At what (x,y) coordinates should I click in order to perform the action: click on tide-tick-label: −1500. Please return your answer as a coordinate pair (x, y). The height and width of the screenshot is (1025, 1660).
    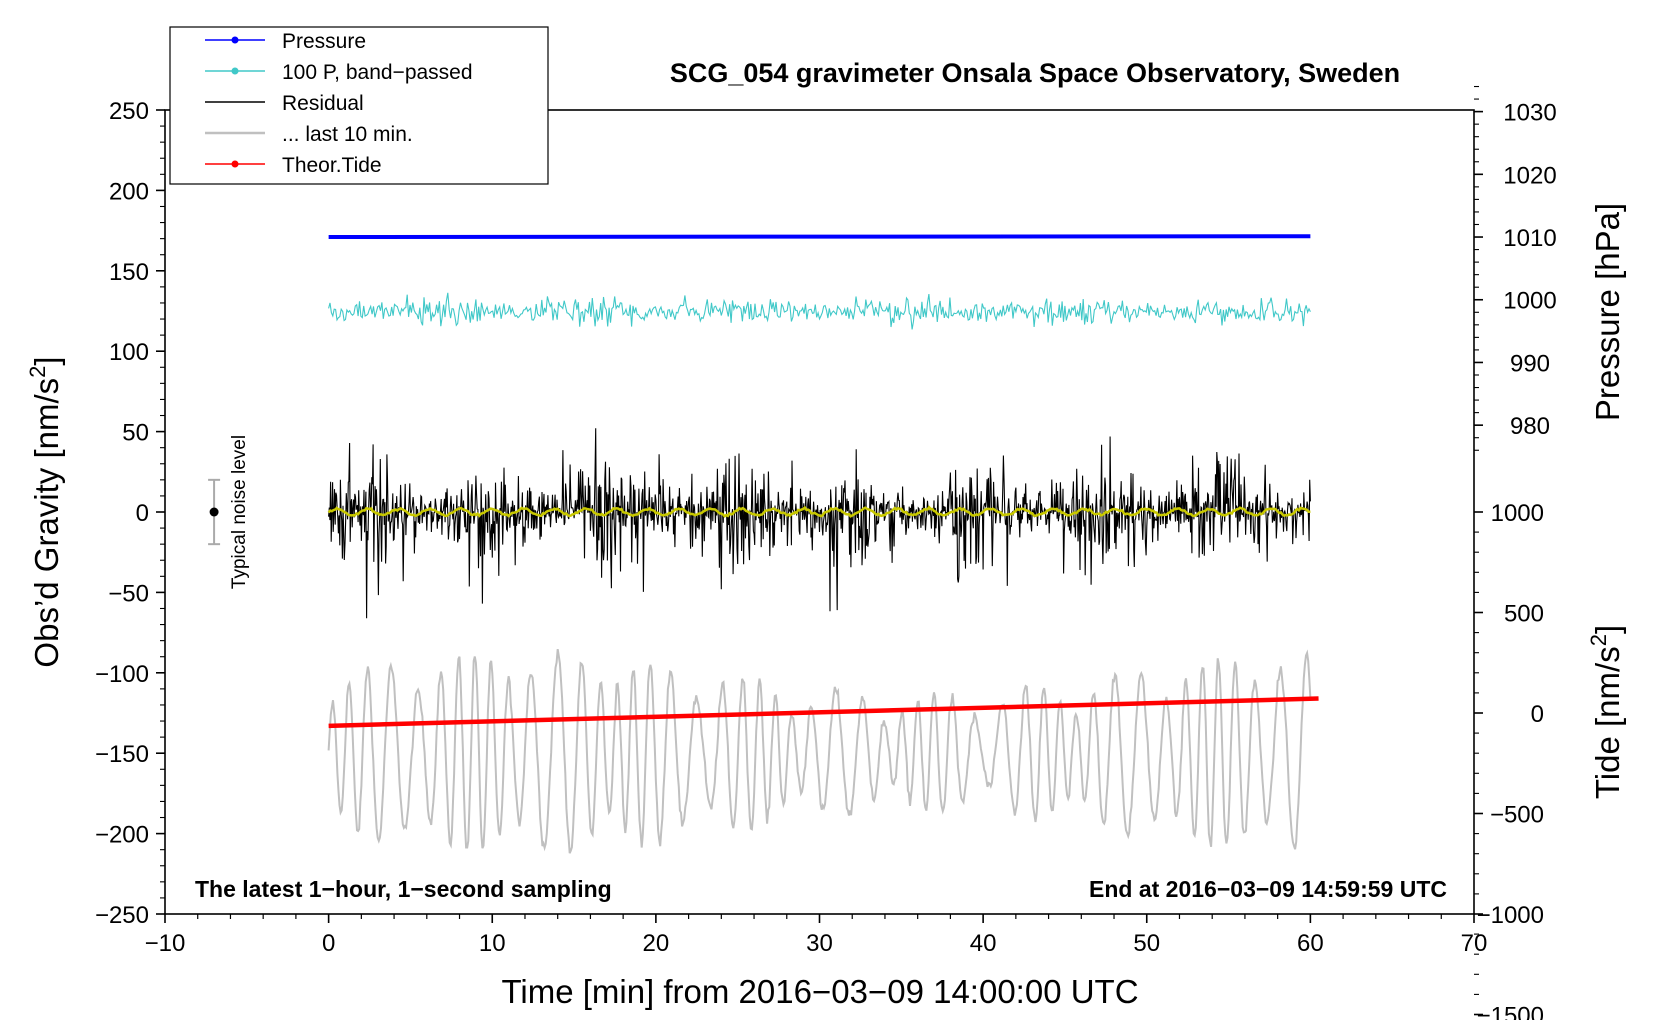
    Looking at the image, I should click on (1510, 1012).